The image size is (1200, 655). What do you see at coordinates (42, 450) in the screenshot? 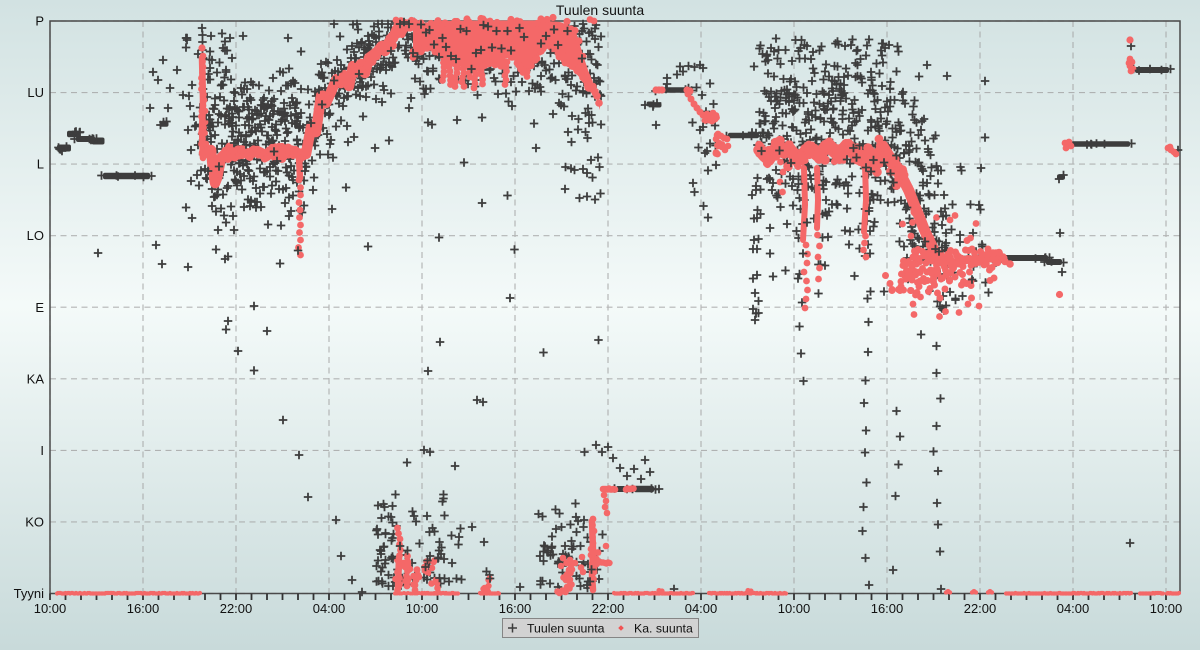
I see `svg-text: I` at bounding box center [42, 450].